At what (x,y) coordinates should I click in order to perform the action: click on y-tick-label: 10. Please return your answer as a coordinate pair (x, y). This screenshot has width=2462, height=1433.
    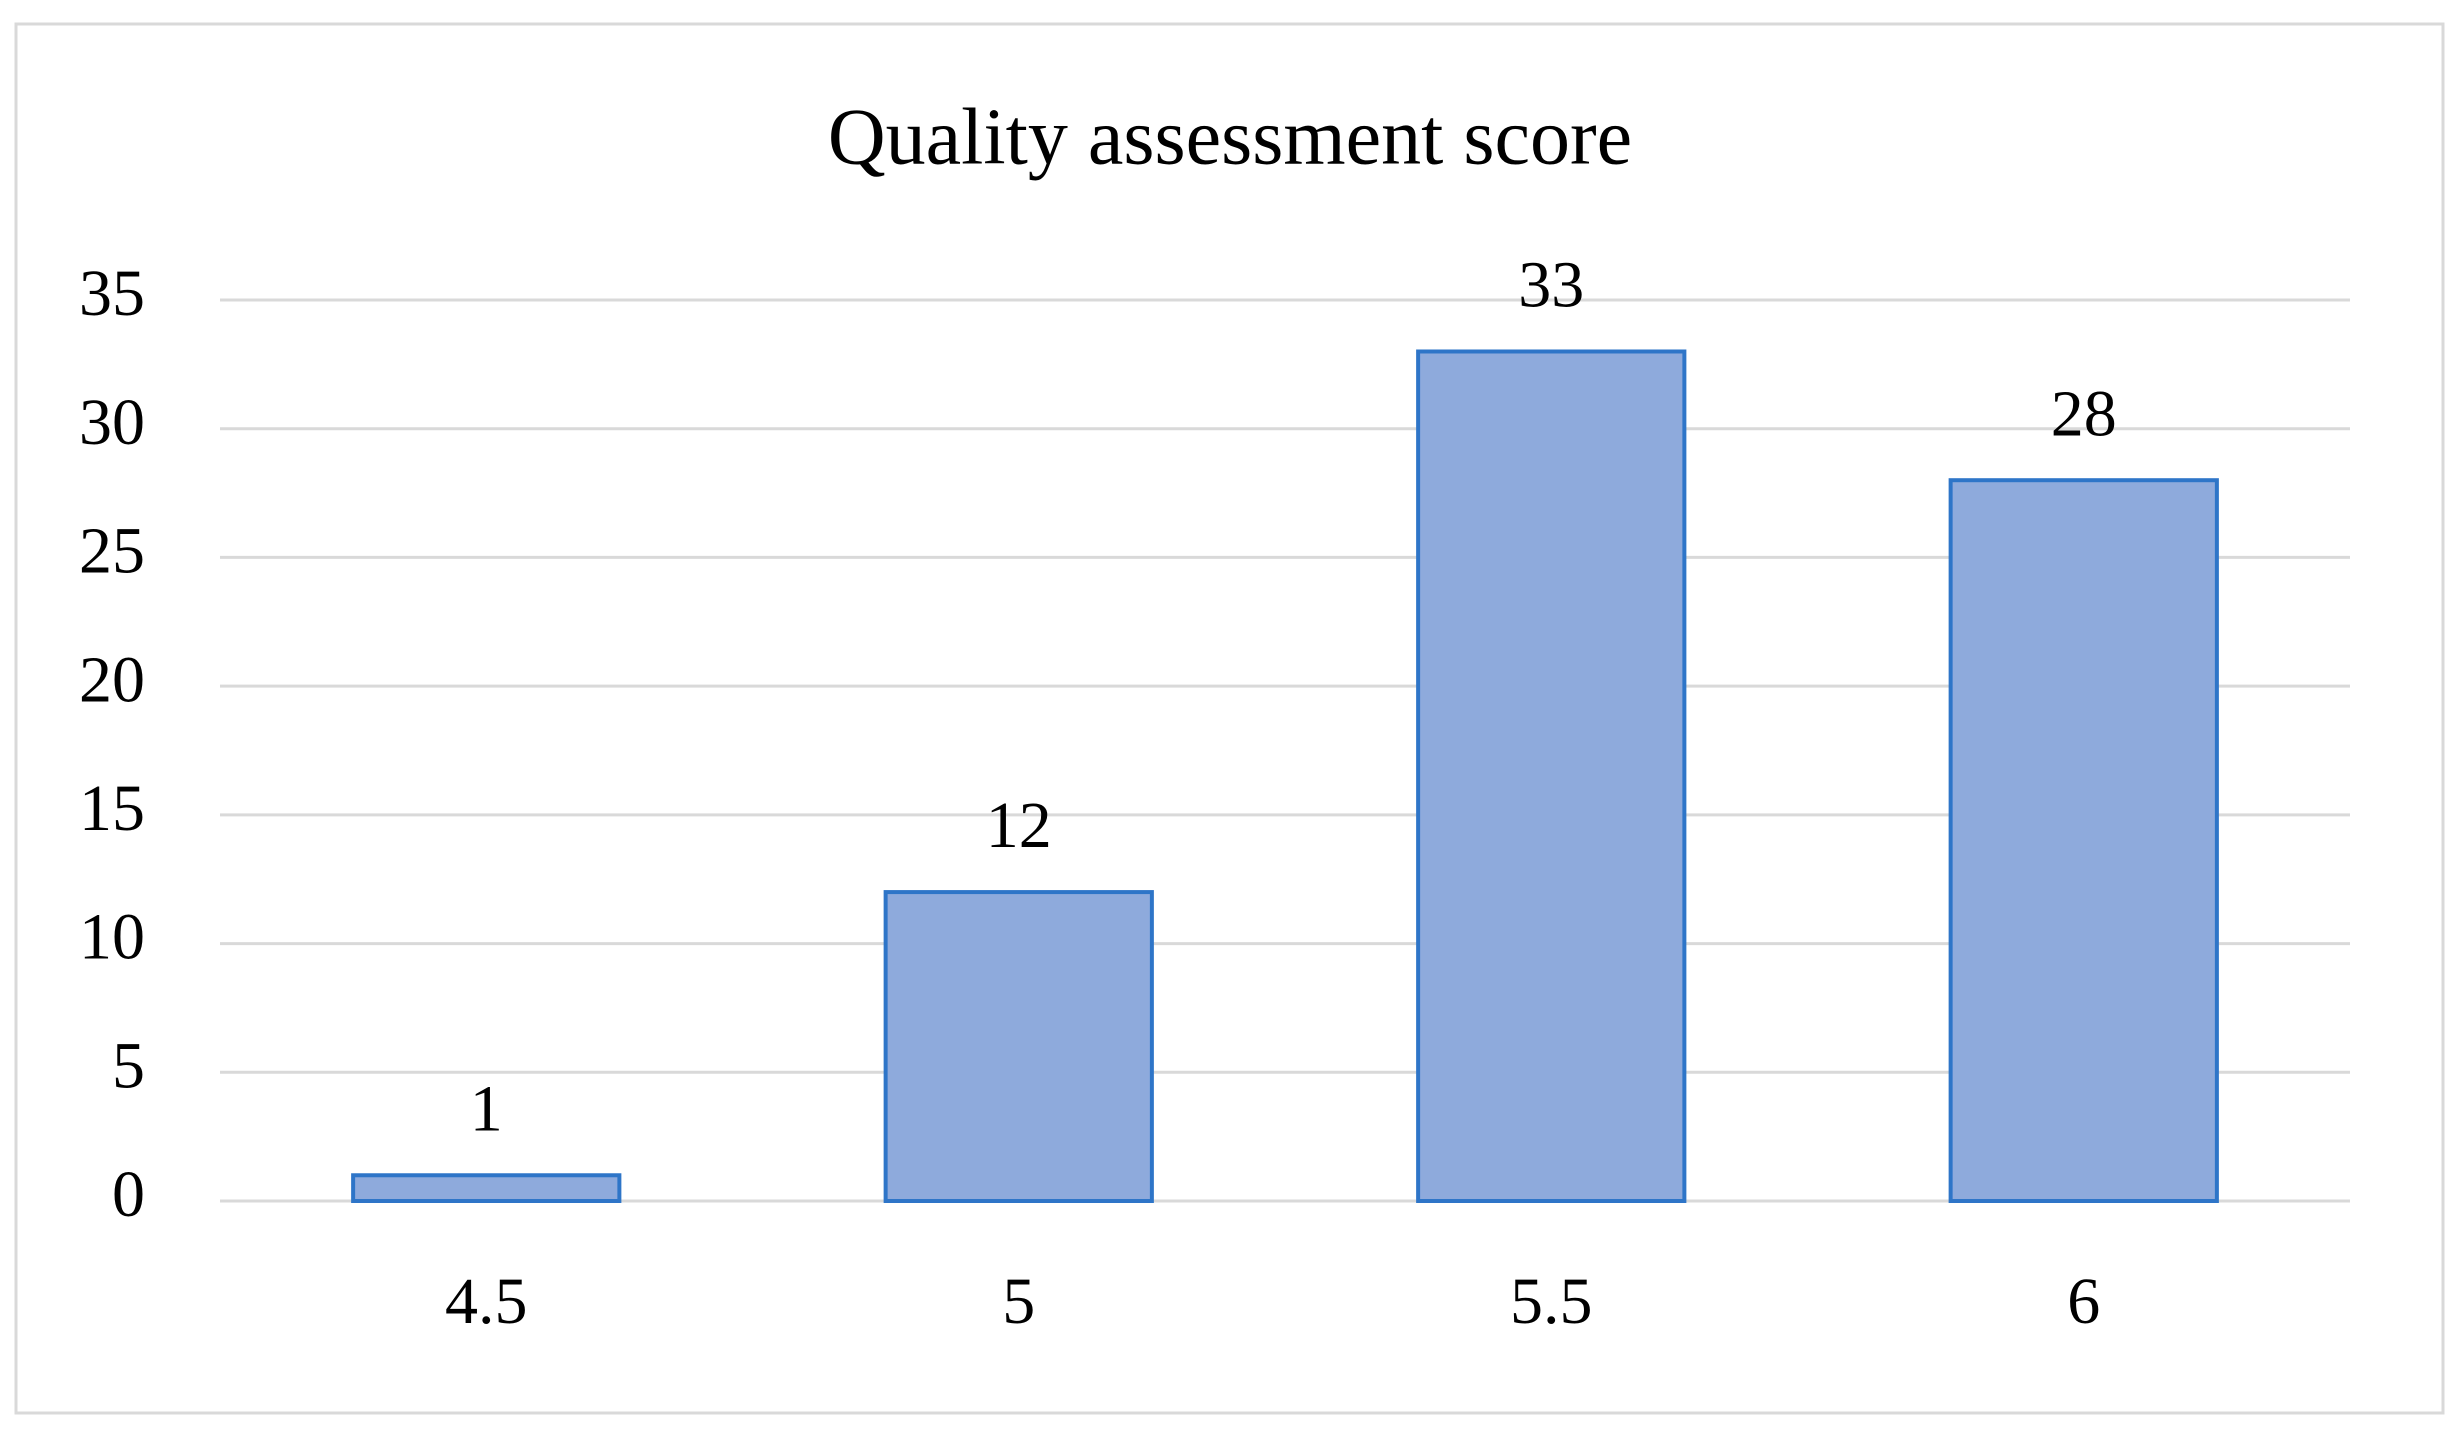
    Looking at the image, I should click on (112, 937).